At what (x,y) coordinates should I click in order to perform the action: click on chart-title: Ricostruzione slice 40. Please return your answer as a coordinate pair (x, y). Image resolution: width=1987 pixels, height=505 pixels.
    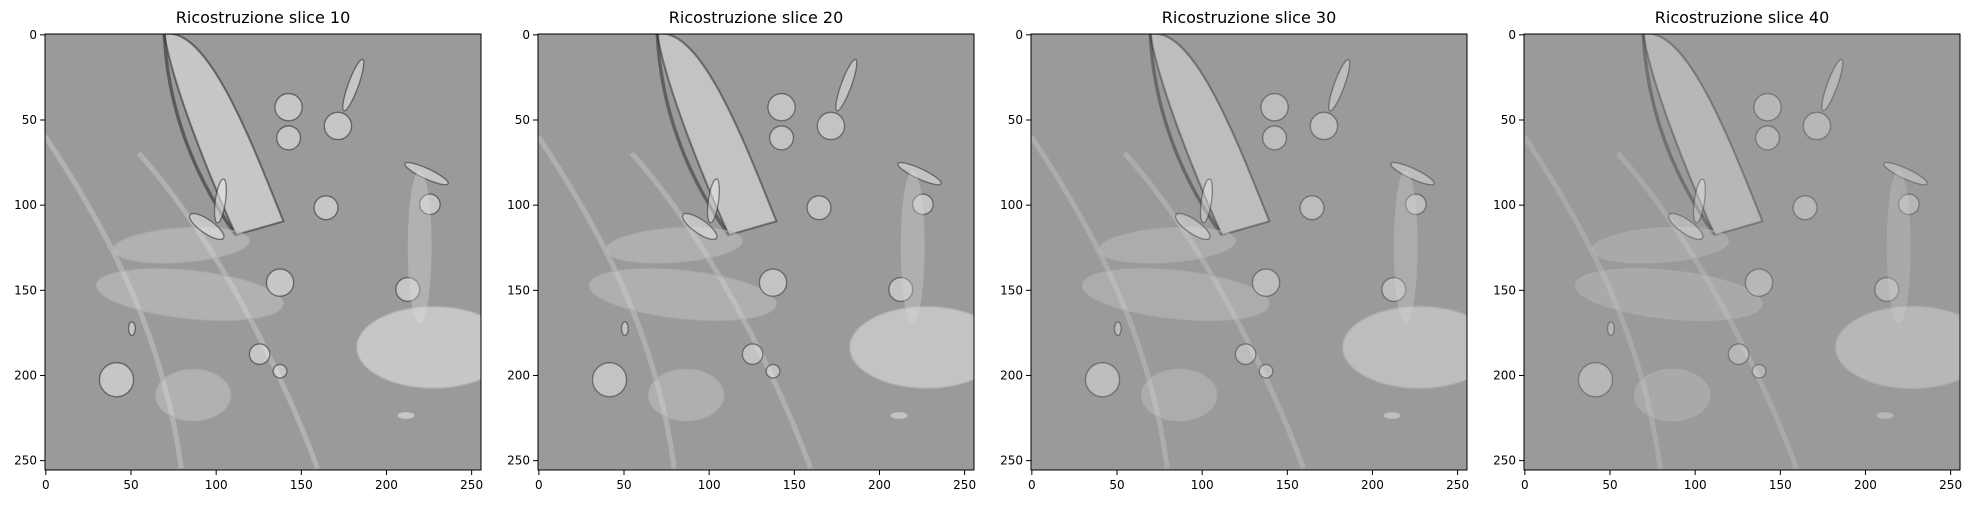
    Looking at the image, I should click on (1742, 17).